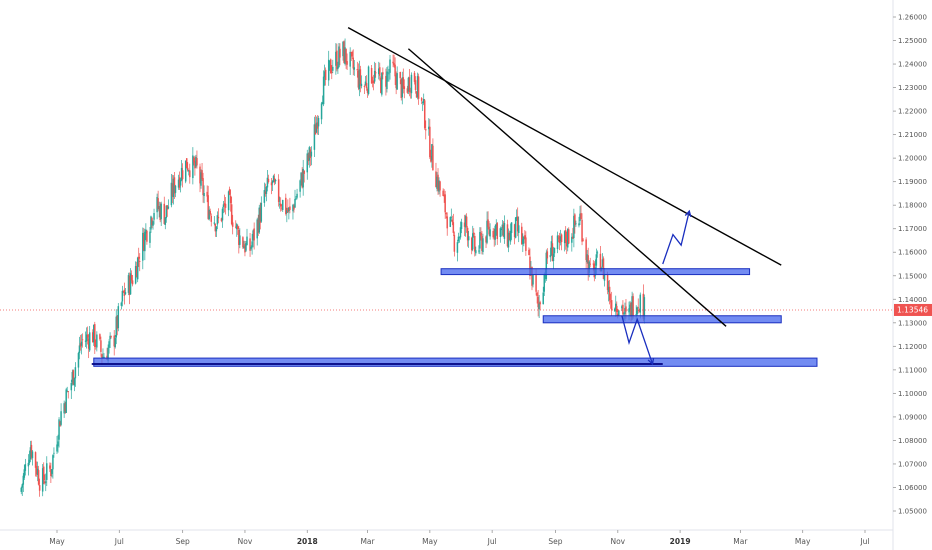 The width and height of the screenshot is (932, 550). Describe the element at coordinates (680, 541) in the screenshot. I see `time-tick-label: 2019` at that location.